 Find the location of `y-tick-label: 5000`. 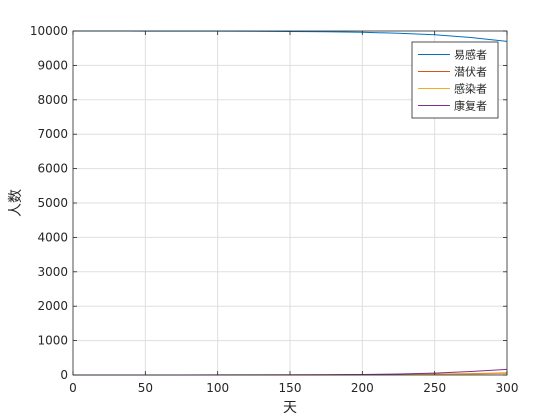

y-tick-label: 5000 is located at coordinates (52, 203).